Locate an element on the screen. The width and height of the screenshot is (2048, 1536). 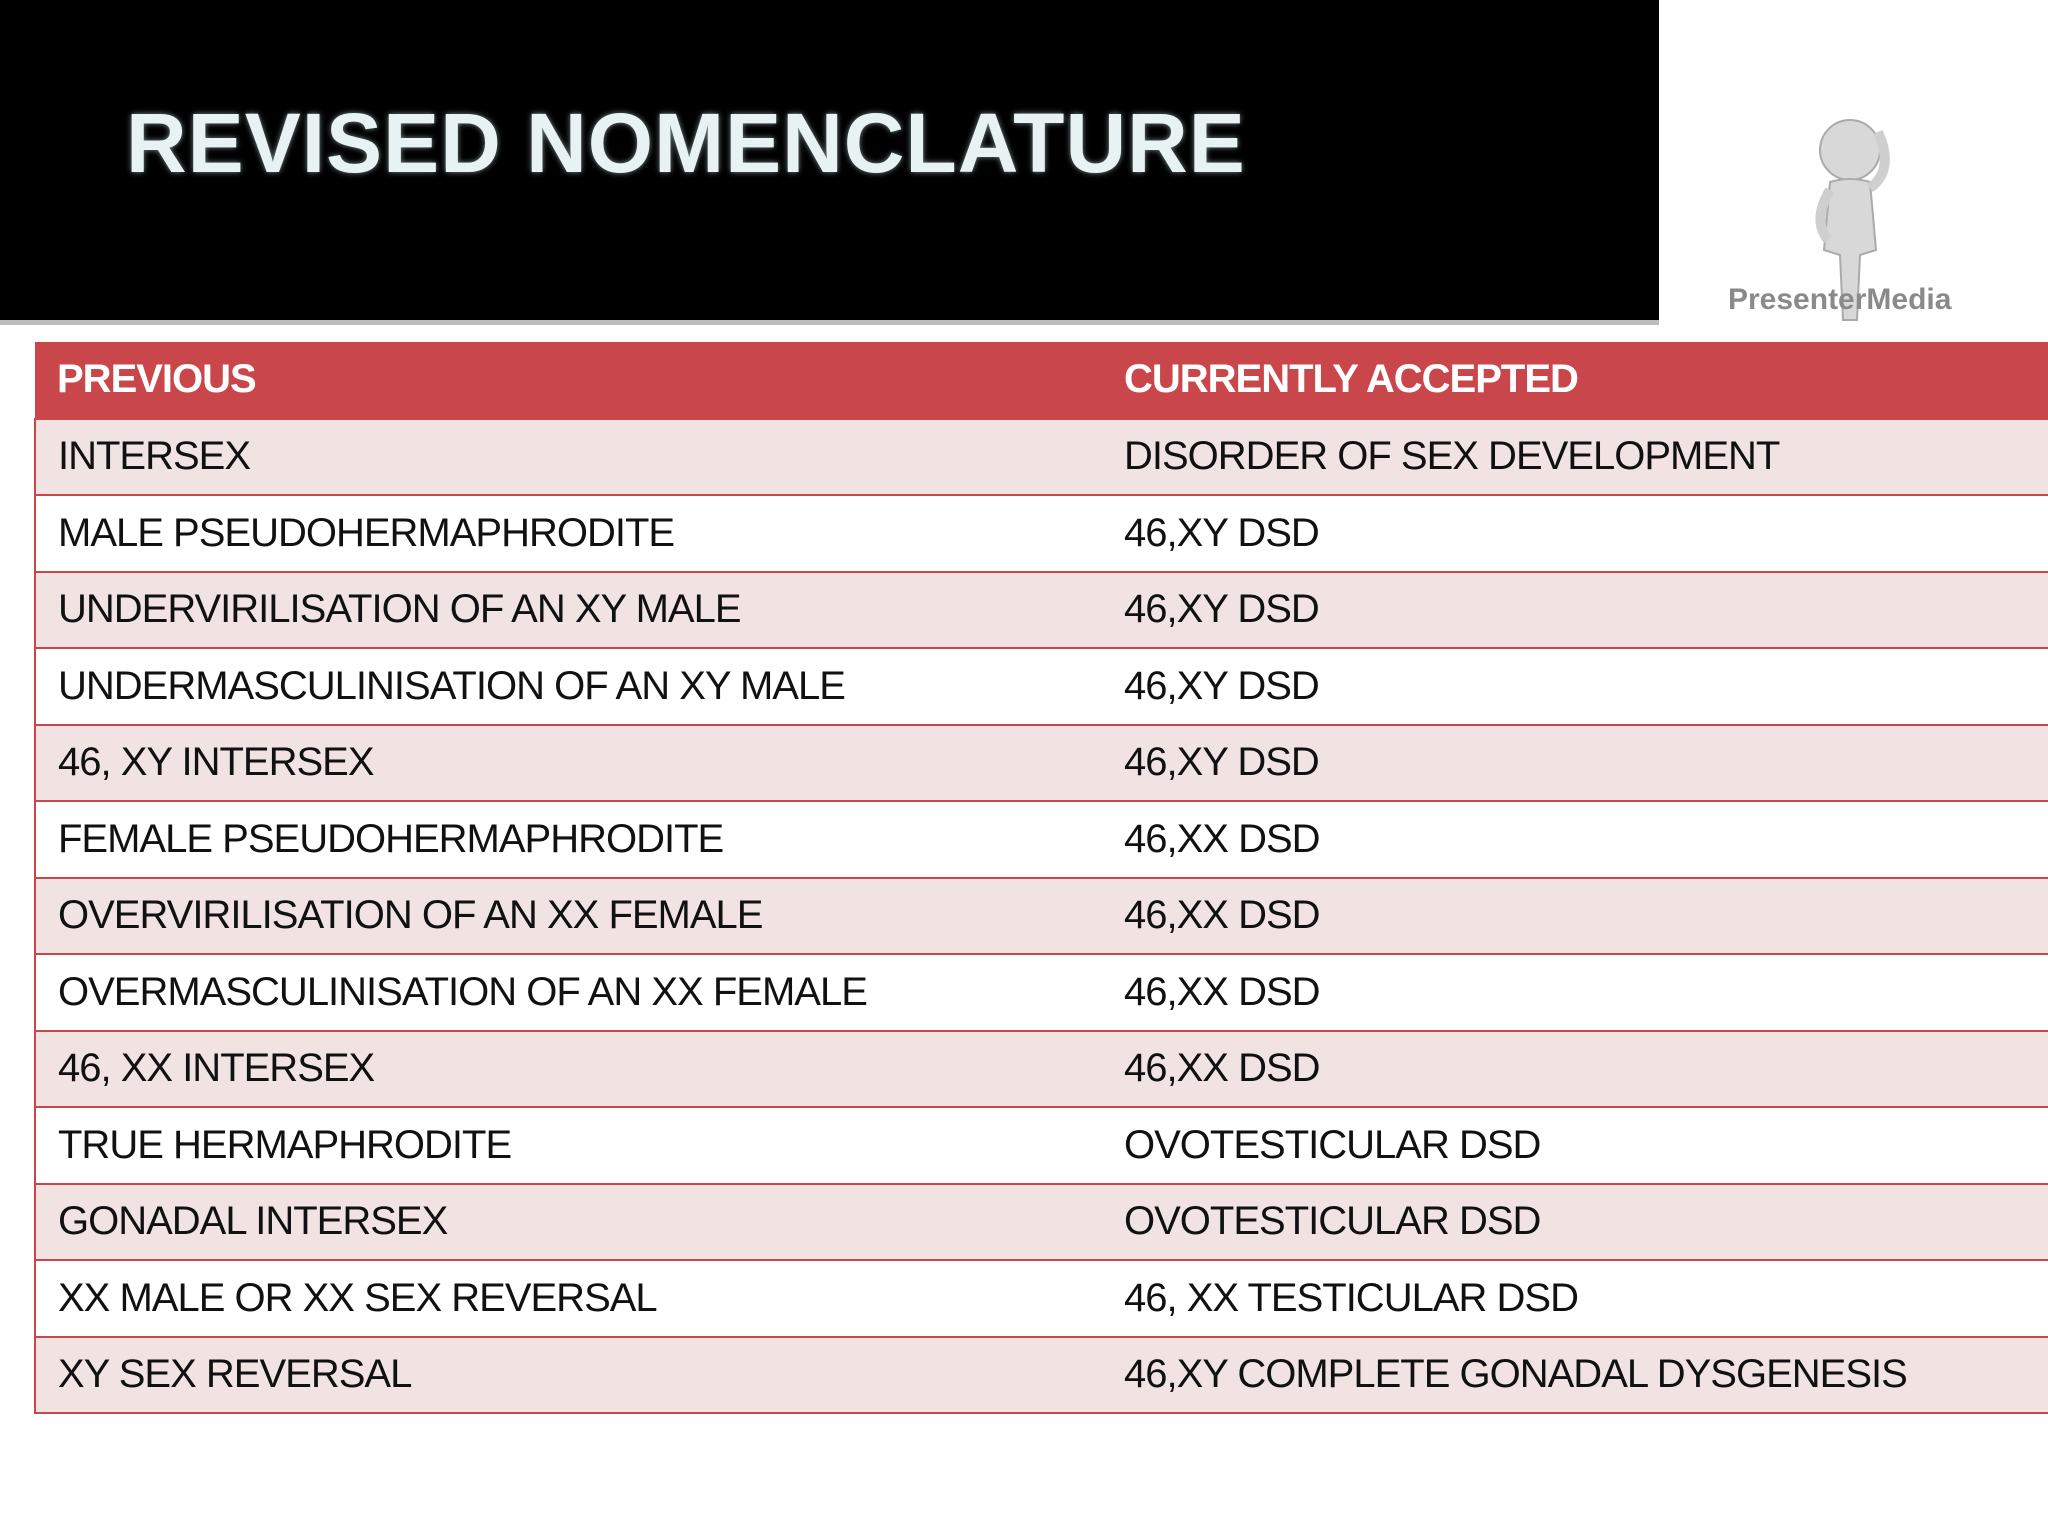
previous-term: FEMALE PSEUDOHERMAPHRODITE is located at coordinates (568, 840).